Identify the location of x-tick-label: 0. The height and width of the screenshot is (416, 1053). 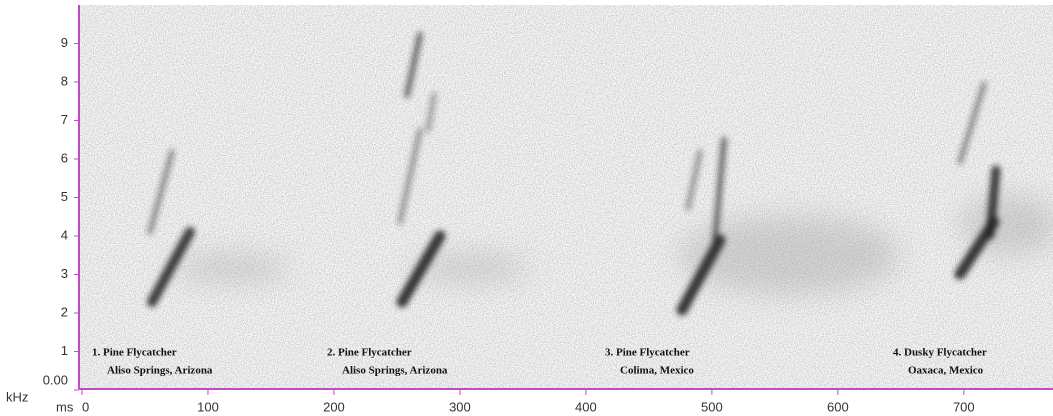
(85, 406).